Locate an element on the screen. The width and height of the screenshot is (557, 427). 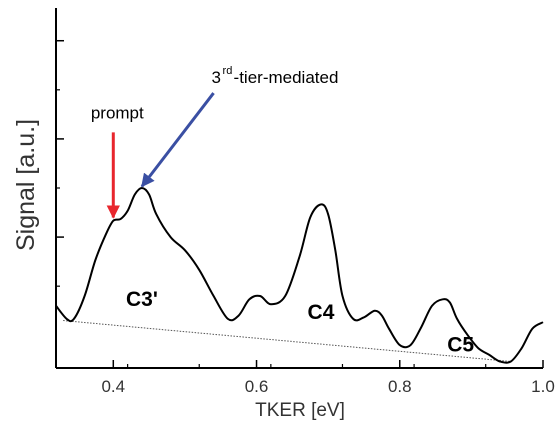
baseline-line is located at coordinates (287, 341).